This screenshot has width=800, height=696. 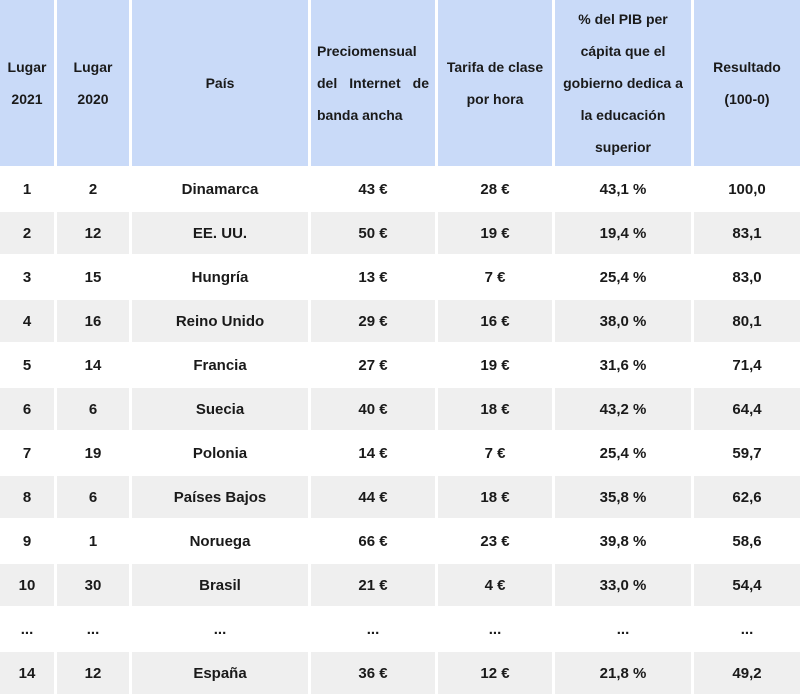 What do you see at coordinates (373, 585) in the screenshot?
I see `cell-precio-internet: 21 €` at bounding box center [373, 585].